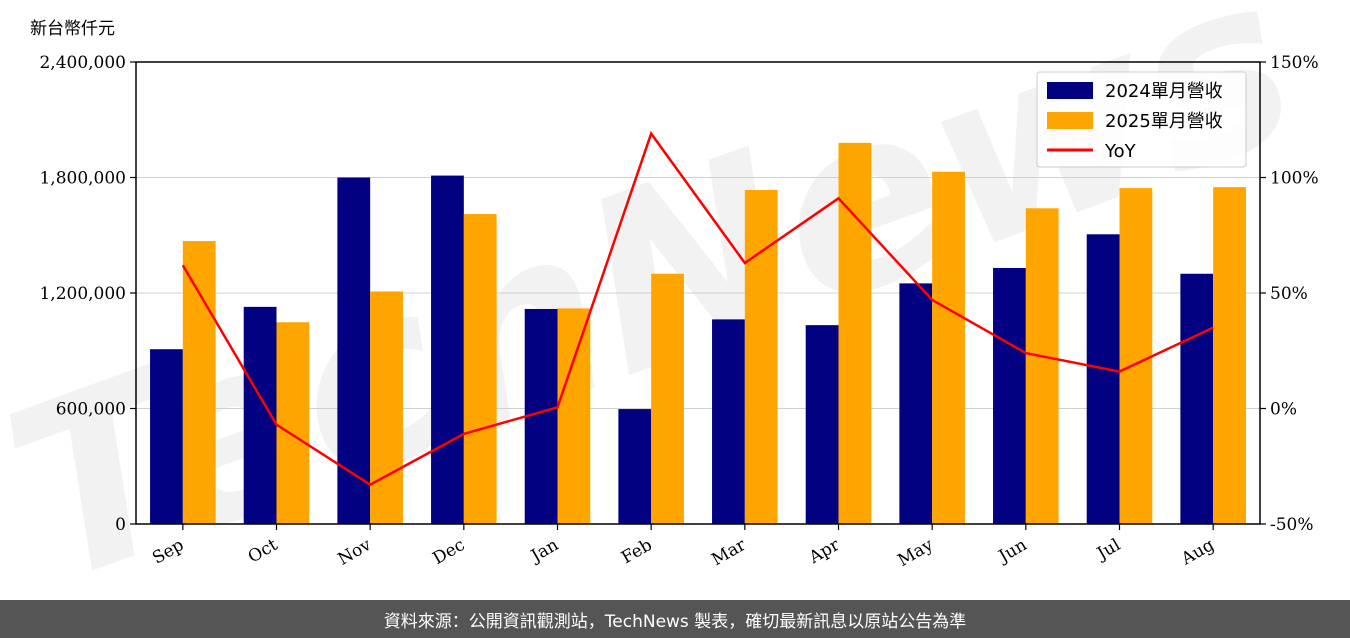  I want to click on bar-2025-dec, so click(480, 369).